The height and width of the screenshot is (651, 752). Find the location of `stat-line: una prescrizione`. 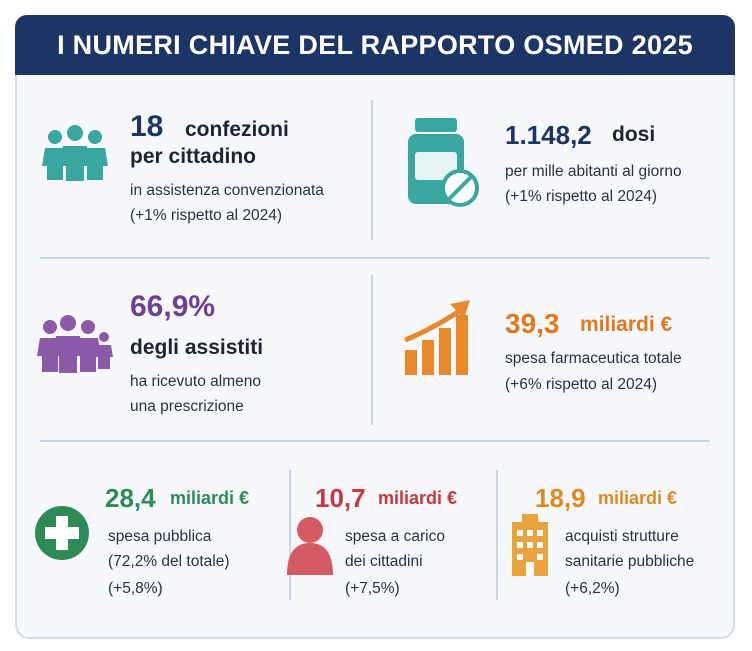

stat-line: una prescrizione is located at coordinates (187, 406).